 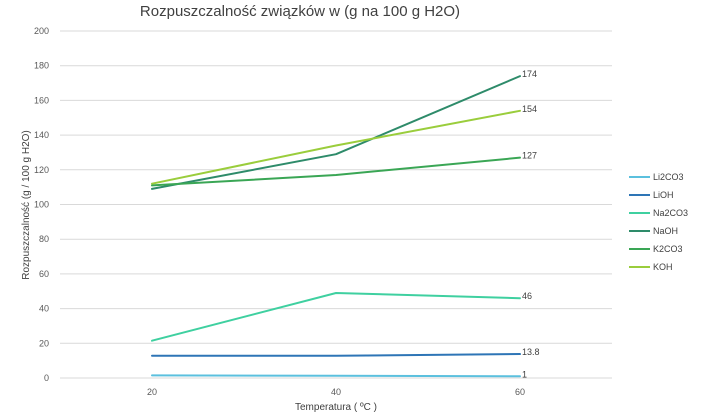 I want to click on x-tick-labels: 20 40 60, so click(x=336, y=392).